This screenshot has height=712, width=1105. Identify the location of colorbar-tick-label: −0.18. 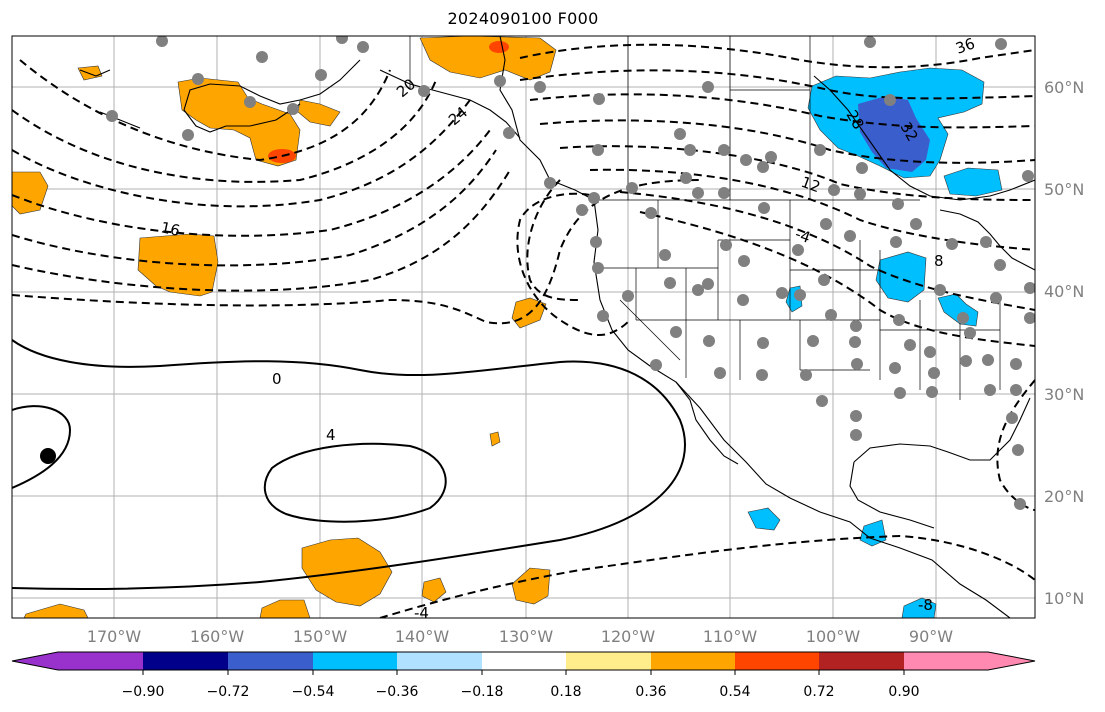
(482, 692).